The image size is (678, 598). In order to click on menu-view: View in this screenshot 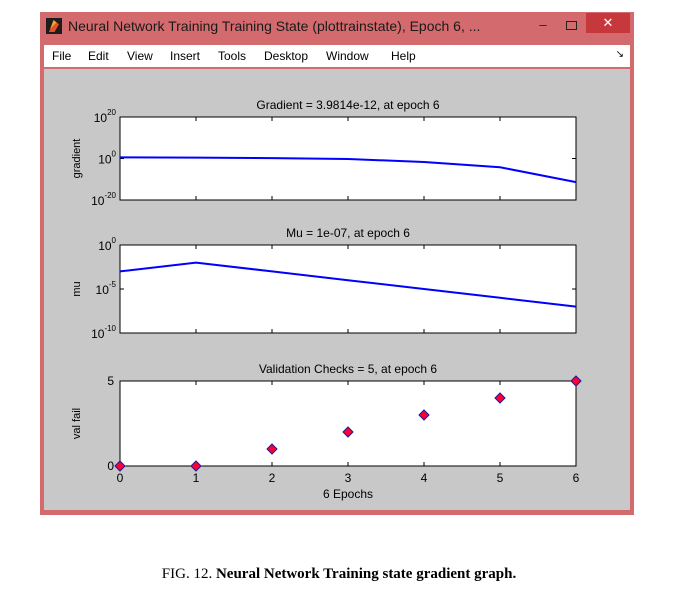, I will do `click(140, 56)`.